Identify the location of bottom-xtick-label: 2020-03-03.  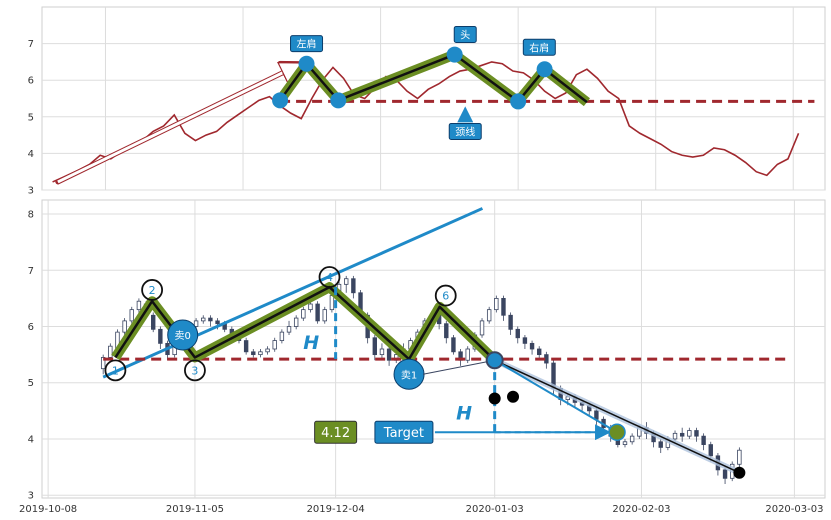
(794, 509).